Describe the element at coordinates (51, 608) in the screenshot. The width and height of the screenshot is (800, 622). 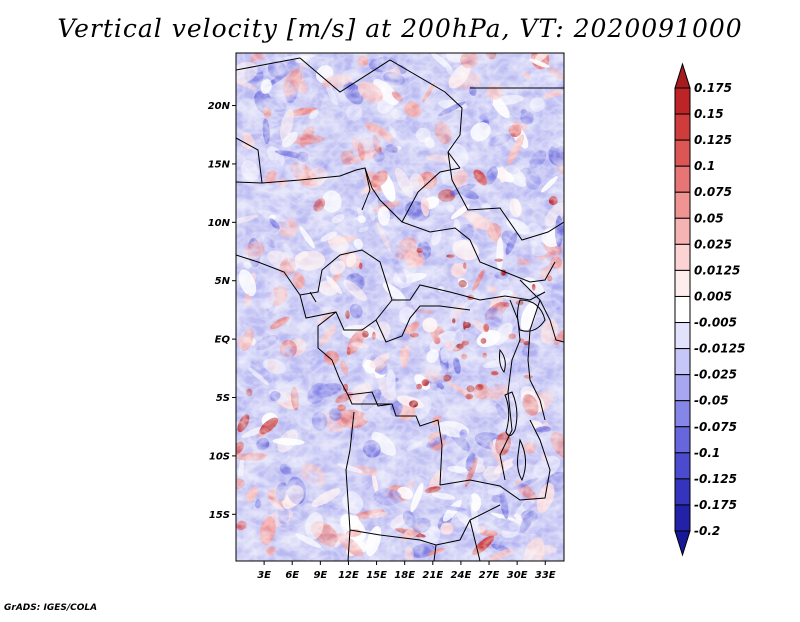
I see `credit-label: GrADS: IGES/COLA` at that location.